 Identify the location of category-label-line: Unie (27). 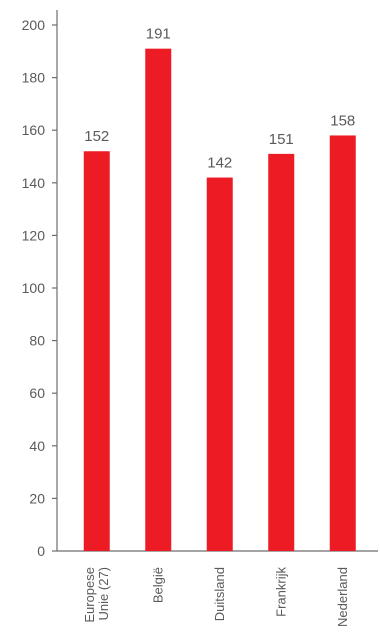
(103, 593).